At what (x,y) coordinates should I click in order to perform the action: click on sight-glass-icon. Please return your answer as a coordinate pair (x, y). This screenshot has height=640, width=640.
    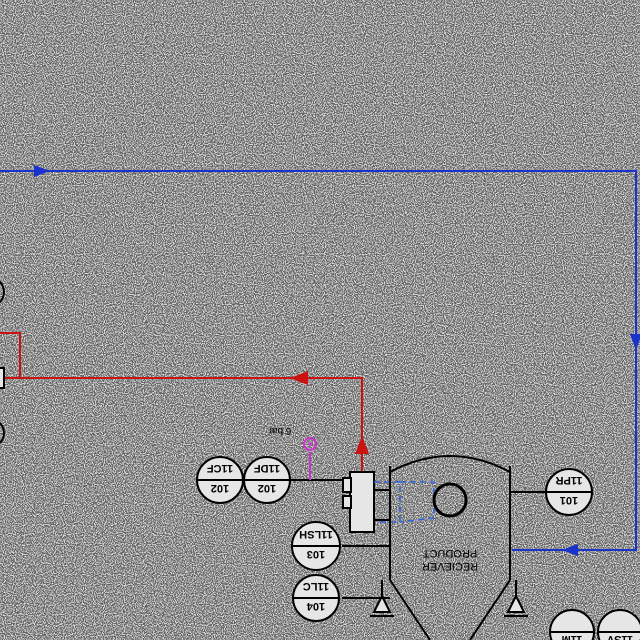
    Looking at the image, I should click on (450, 500).